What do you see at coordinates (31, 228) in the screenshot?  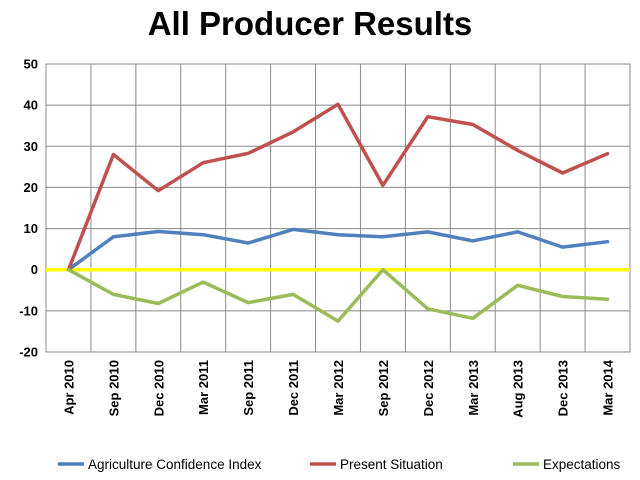 I see `y-tick-label: 10` at bounding box center [31, 228].